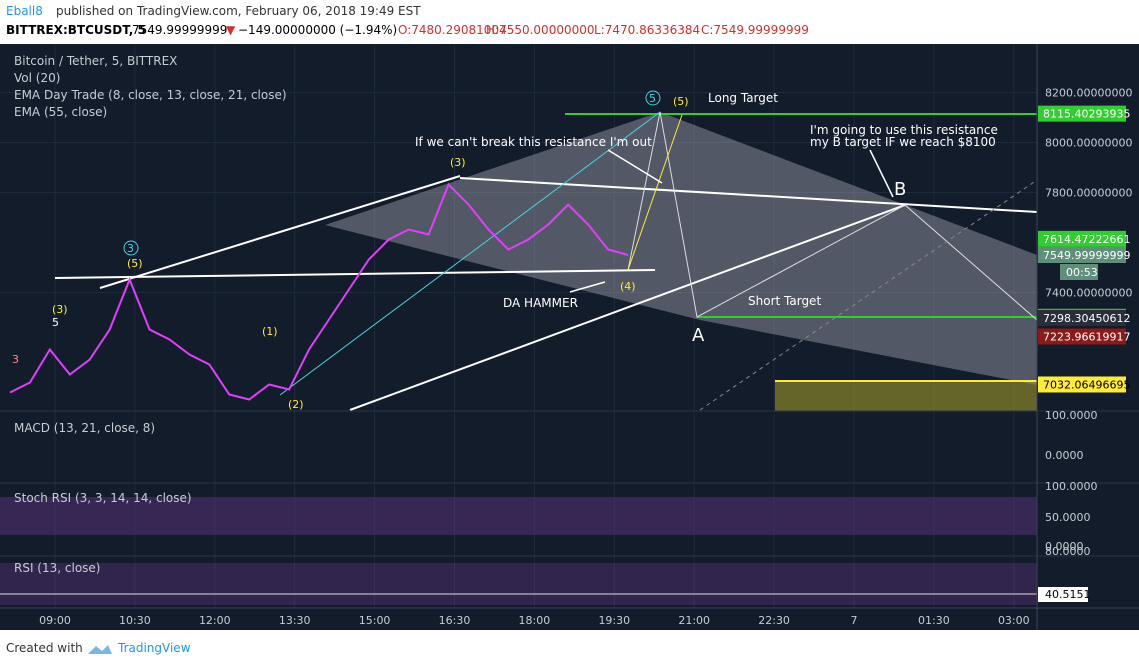  What do you see at coordinates (784, 301) in the screenshot?
I see `annotation: Short Target` at bounding box center [784, 301].